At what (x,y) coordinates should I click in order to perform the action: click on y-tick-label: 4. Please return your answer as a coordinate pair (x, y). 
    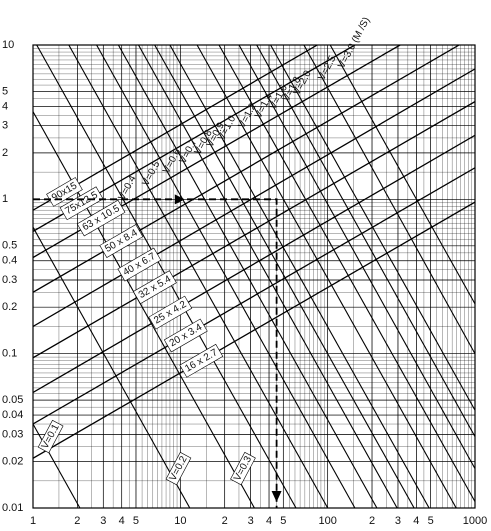
    Looking at the image, I should click on (5, 106).